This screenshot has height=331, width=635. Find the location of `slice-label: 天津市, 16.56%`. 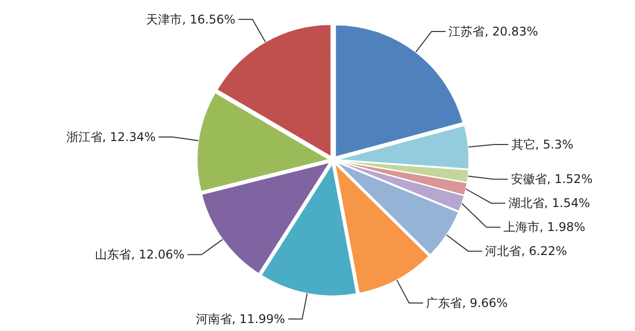

slice-label: 天津市, 16.56% is located at coordinates (191, 19).